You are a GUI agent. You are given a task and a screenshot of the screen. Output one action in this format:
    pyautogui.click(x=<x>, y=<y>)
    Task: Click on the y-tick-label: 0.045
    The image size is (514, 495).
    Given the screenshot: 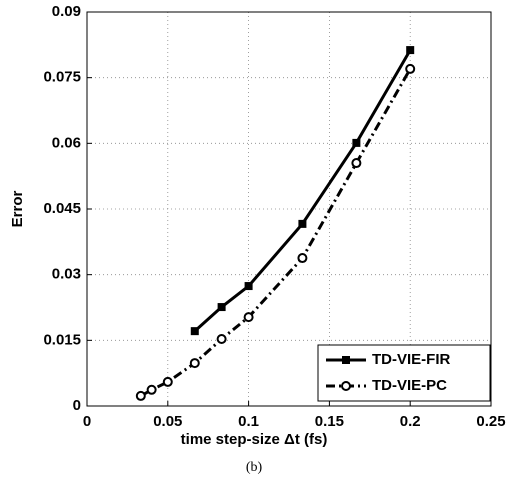 What is the action you would take?
    pyautogui.click(x=62, y=208)
    